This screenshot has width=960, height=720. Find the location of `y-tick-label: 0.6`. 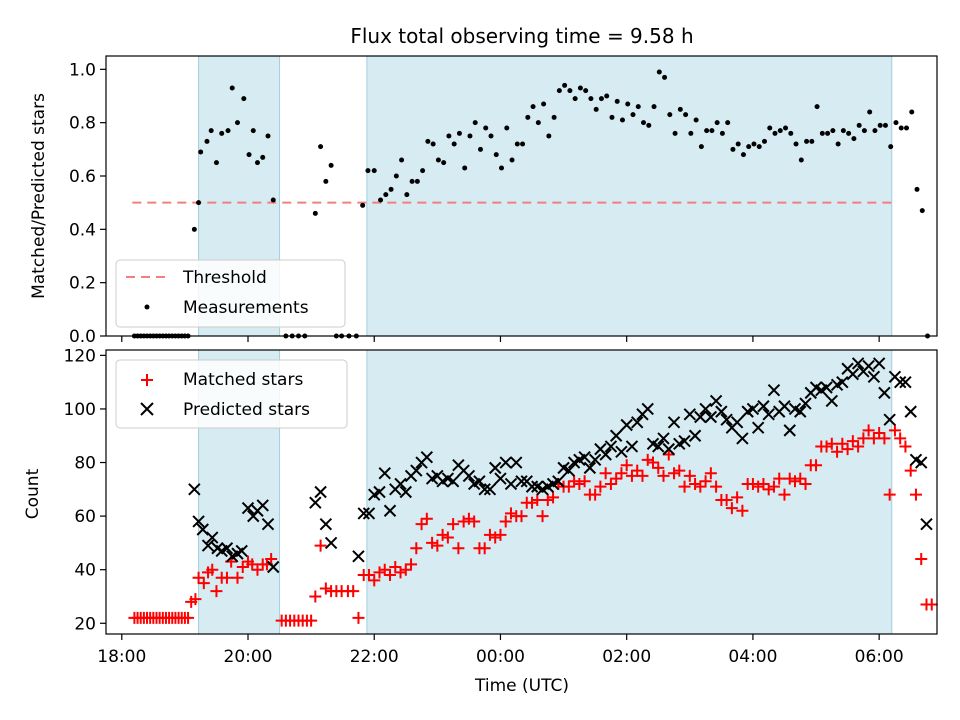

y-tick-label: 0.6 is located at coordinates (82, 177).